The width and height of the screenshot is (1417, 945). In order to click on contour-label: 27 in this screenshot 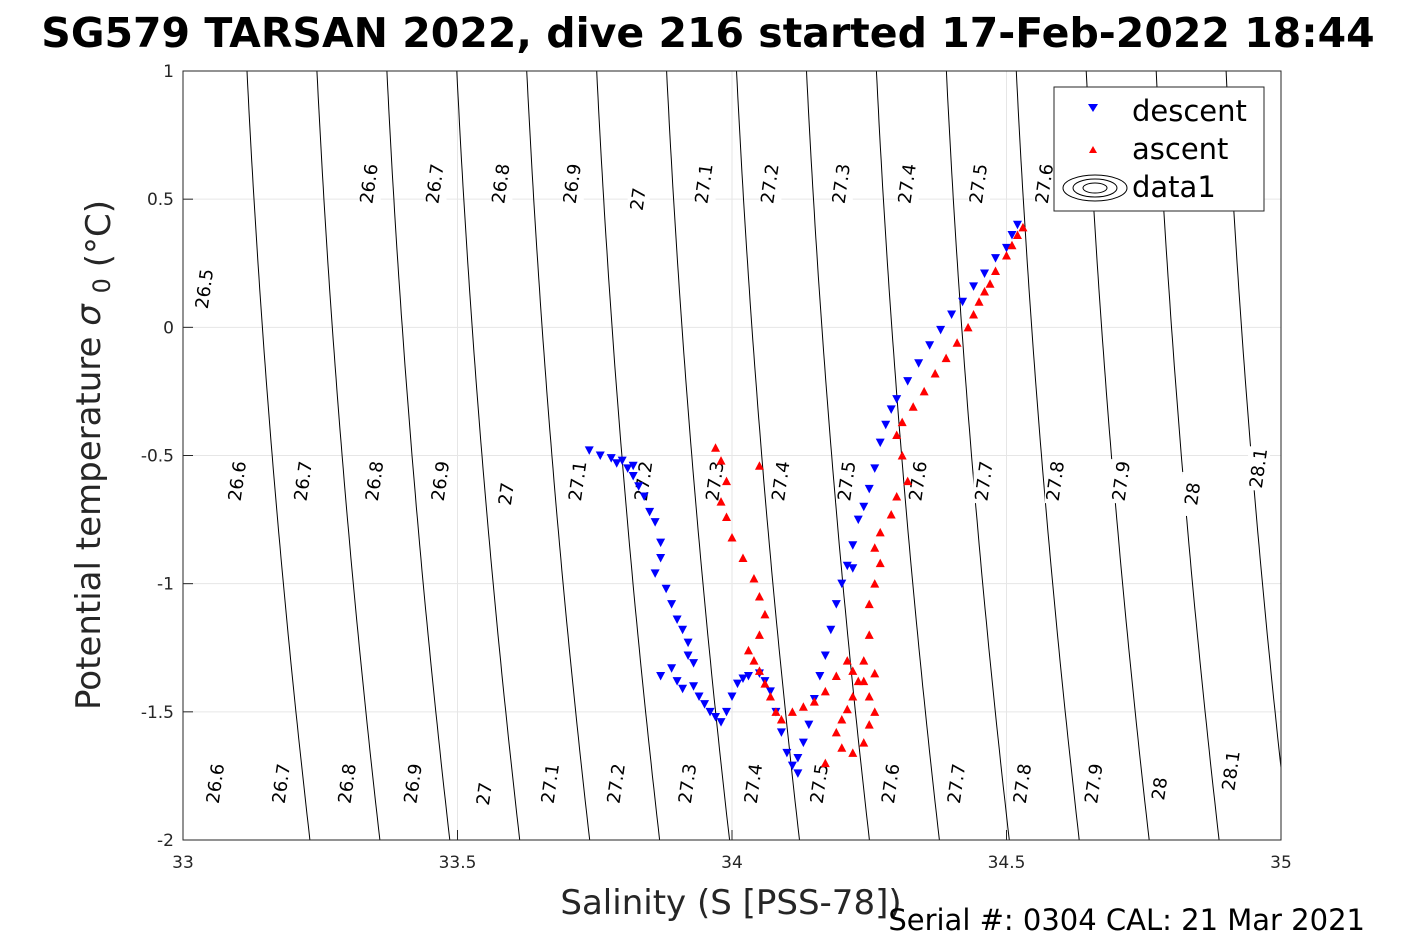, I will do `click(485, 794)`.